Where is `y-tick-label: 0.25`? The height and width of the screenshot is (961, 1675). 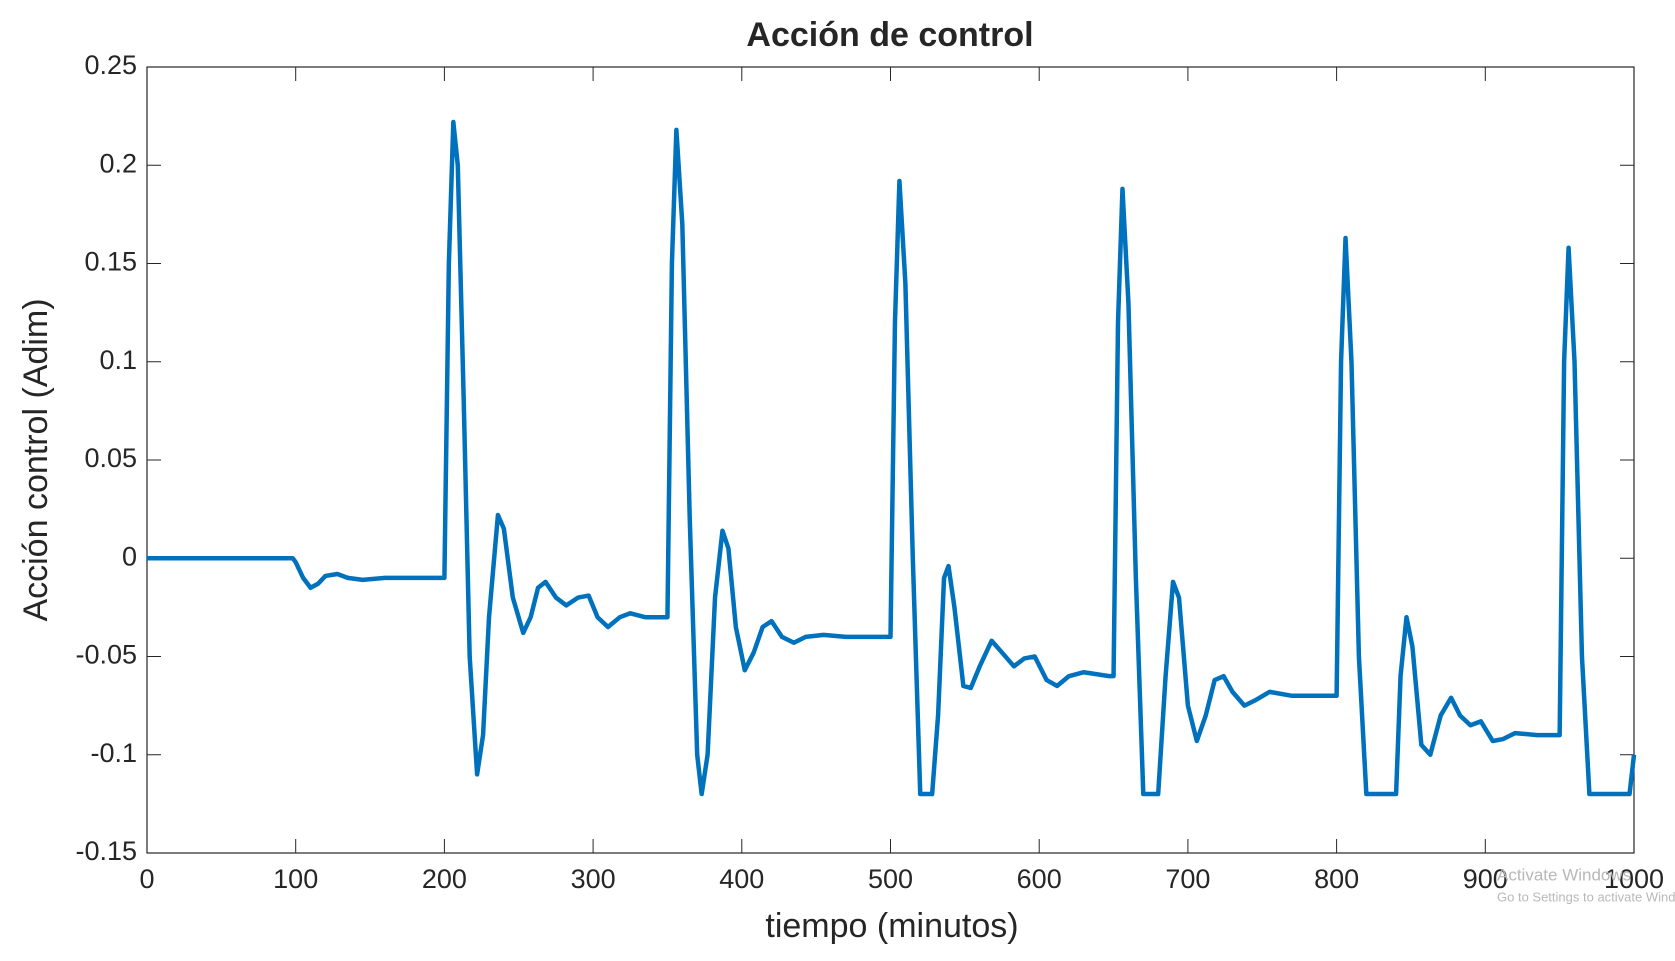 y-tick-label: 0.25 is located at coordinates (110, 65).